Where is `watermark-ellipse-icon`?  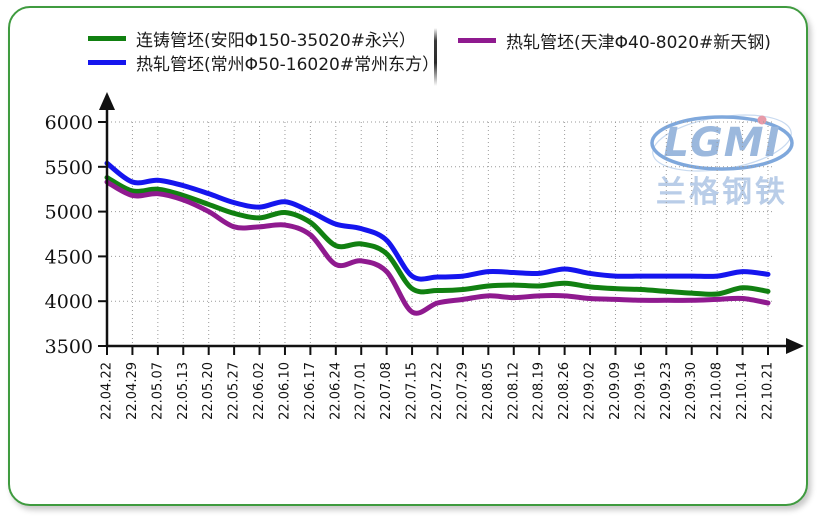 watermark-ellipse-icon is located at coordinates (722, 143).